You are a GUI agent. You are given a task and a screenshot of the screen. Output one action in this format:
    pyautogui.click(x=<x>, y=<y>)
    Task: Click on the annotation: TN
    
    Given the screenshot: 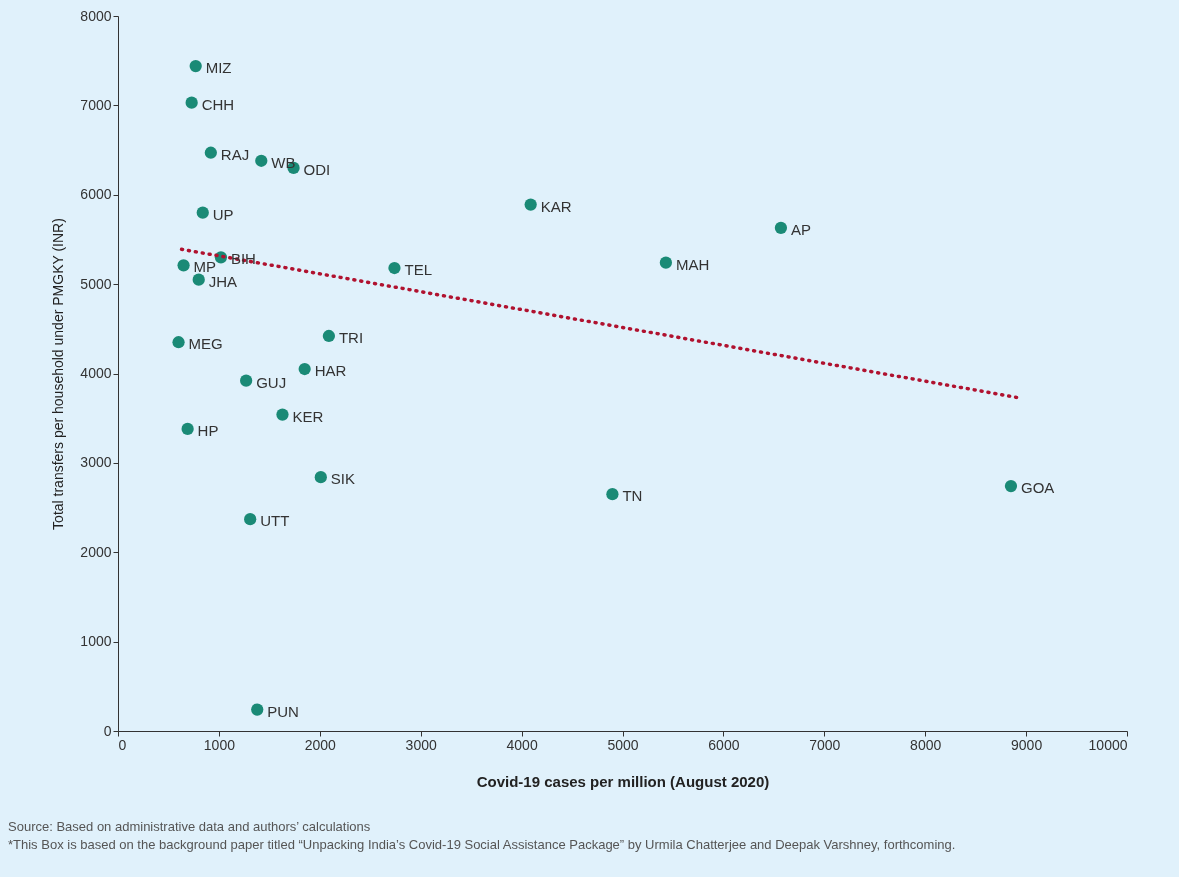 What is the action you would take?
    pyautogui.click(x=632, y=496)
    